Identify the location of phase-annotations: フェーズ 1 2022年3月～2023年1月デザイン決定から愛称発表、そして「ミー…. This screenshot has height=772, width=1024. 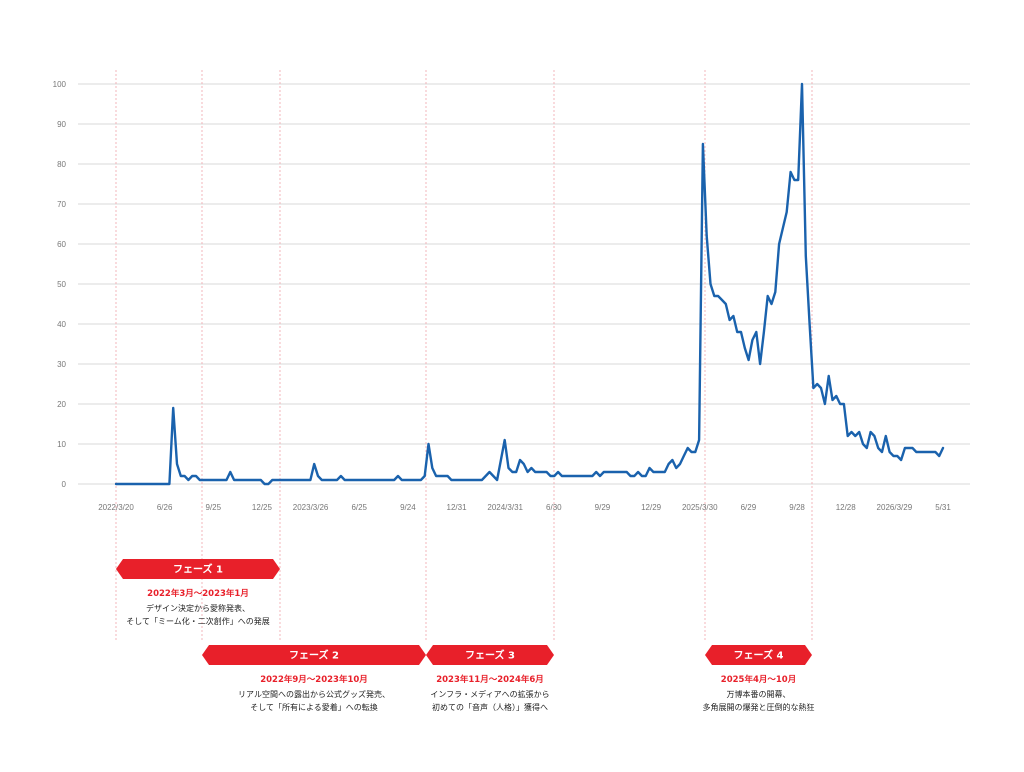
(465, 635).